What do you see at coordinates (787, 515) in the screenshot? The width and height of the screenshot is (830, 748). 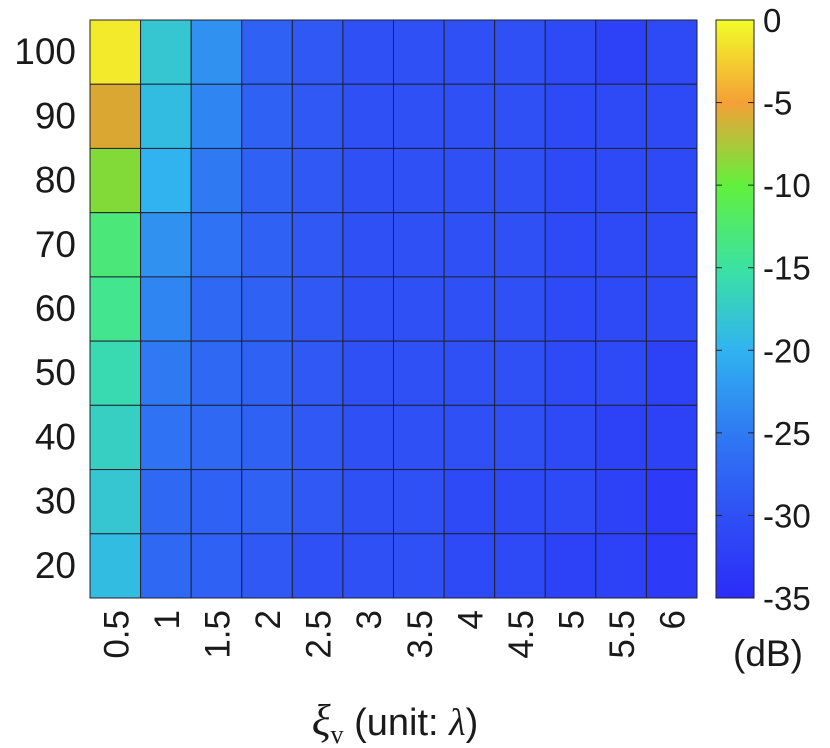 I see `colorbar-tick-label: -30` at bounding box center [787, 515].